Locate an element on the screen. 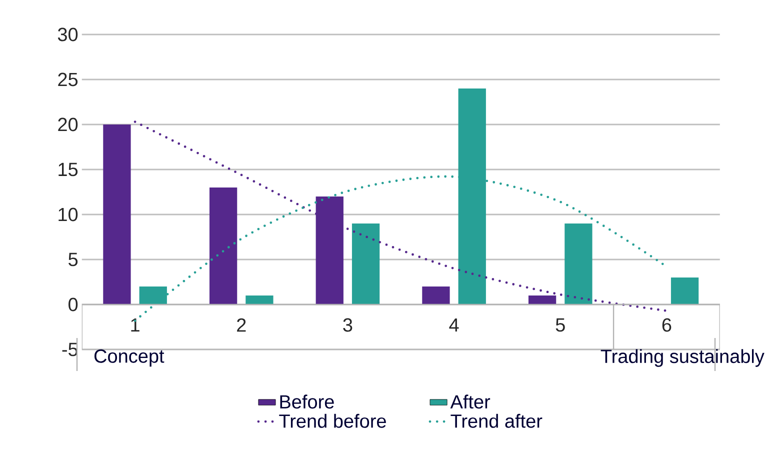 The height and width of the screenshot is (453, 778). y-tick-label: 20 is located at coordinates (68, 125).